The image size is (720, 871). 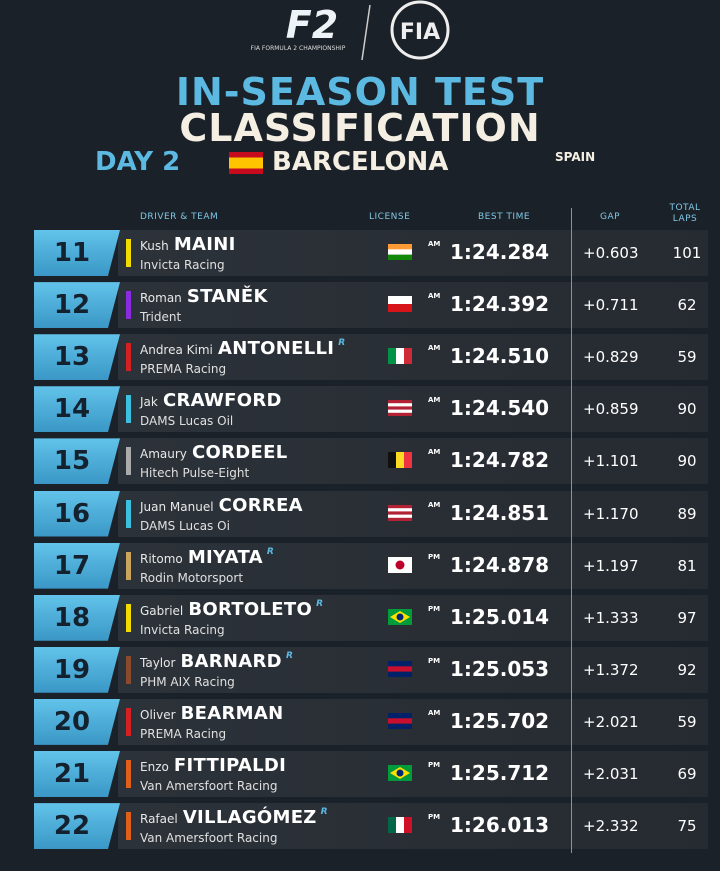 I want to click on table-row: 12 Roman STANĚK Trident AM 1:24.392 +0.711 62, so click(x=371, y=305).